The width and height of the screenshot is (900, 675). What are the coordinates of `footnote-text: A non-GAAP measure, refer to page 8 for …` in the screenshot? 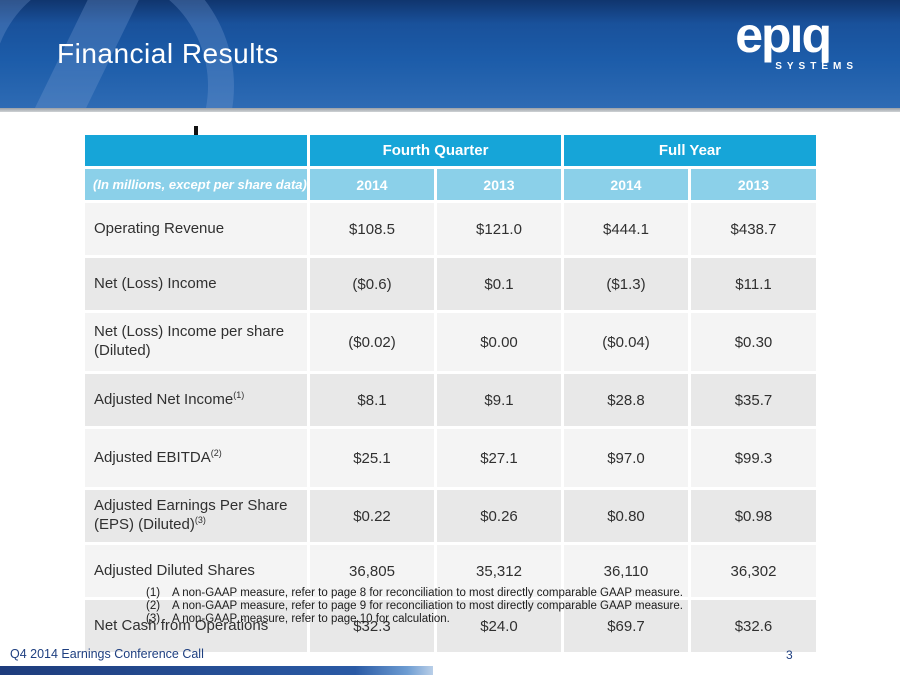 It's located at (427, 593).